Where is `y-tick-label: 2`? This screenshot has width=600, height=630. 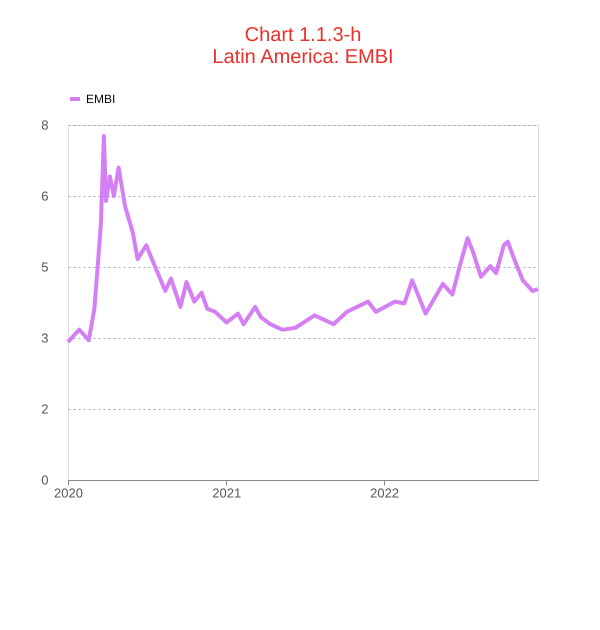
y-tick-label: 2 is located at coordinates (44, 409).